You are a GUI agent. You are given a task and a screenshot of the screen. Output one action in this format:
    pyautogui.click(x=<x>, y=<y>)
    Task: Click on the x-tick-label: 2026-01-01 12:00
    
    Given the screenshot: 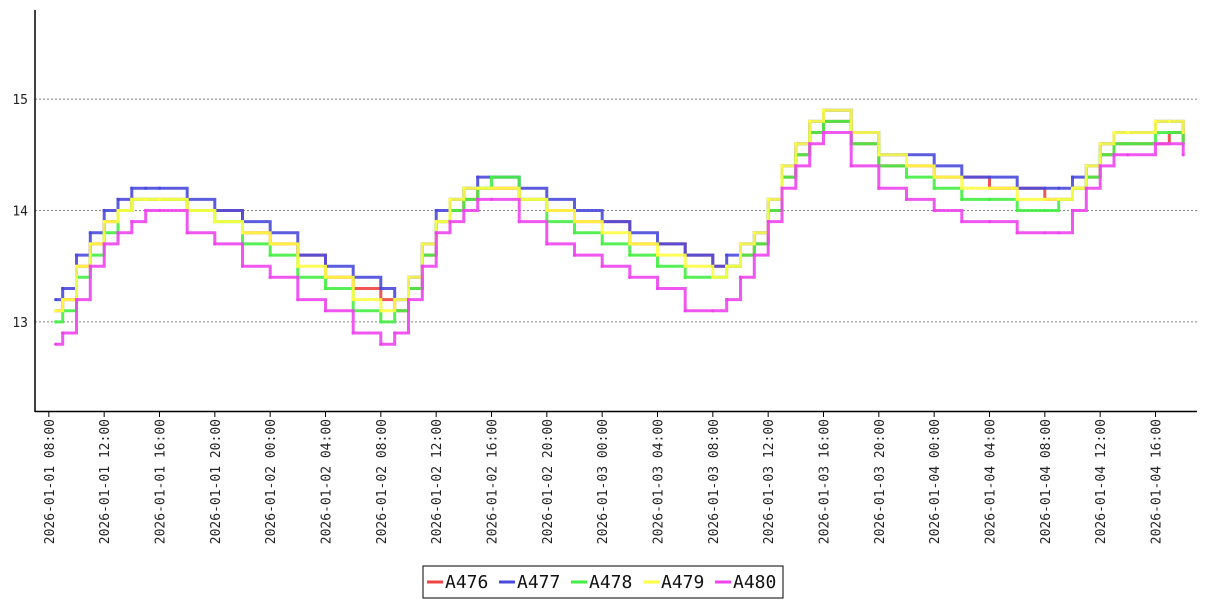 What is the action you would take?
    pyautogui.click(x=105, y=481)
    